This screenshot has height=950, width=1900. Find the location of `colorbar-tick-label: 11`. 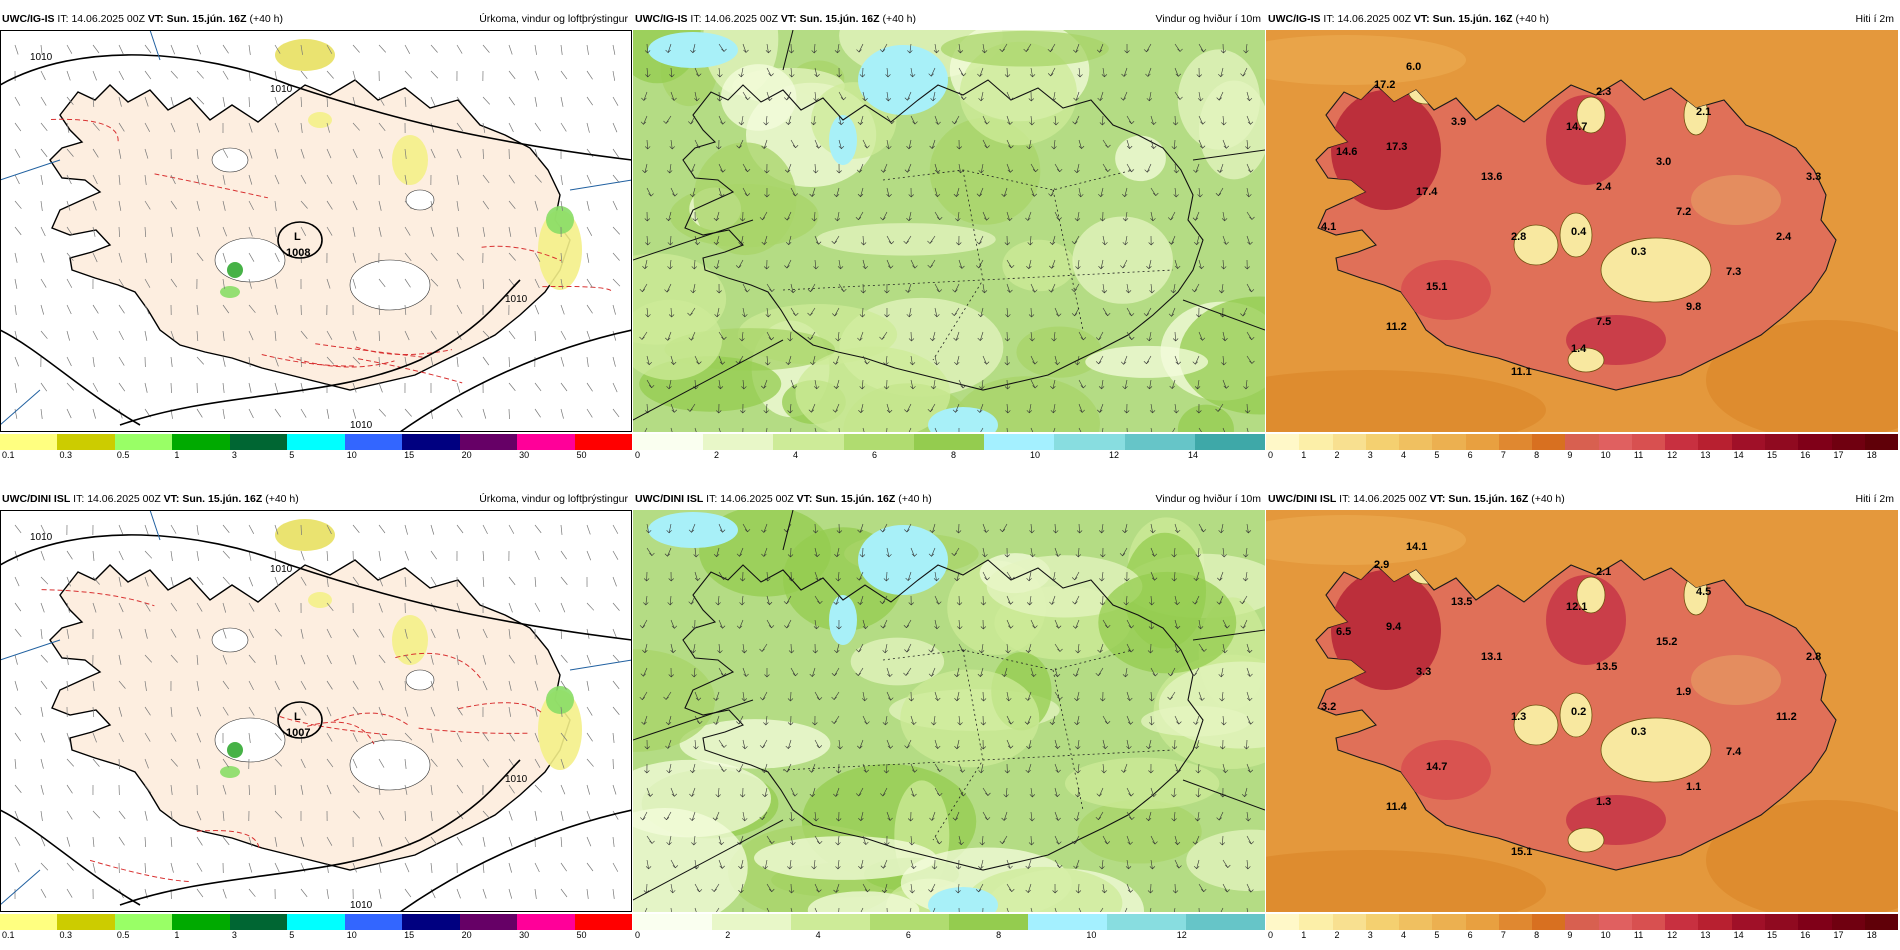

colorbar-tick-label: 11 is located at coordinates (1638, 455).